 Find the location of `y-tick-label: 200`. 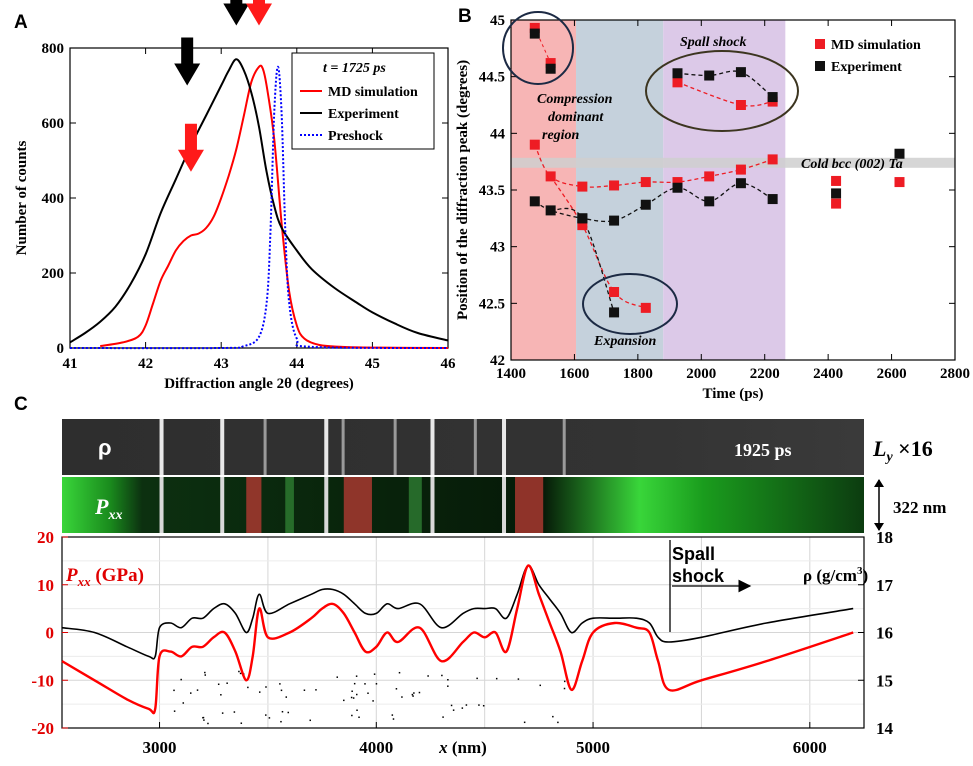

y-tick-label: 200 is located at coordinates (53, 274).